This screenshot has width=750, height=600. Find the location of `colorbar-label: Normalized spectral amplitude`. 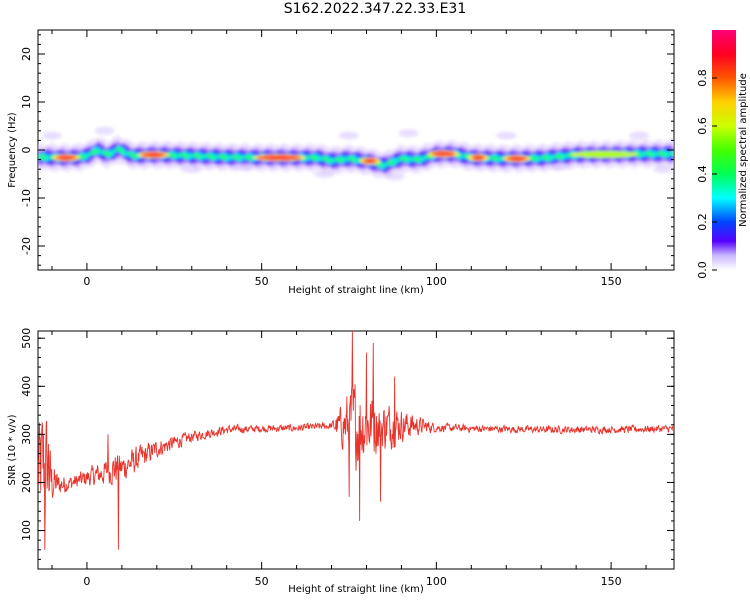

colorbar-label: Normalized spectral amplitude is located at coordinates (743, 150).